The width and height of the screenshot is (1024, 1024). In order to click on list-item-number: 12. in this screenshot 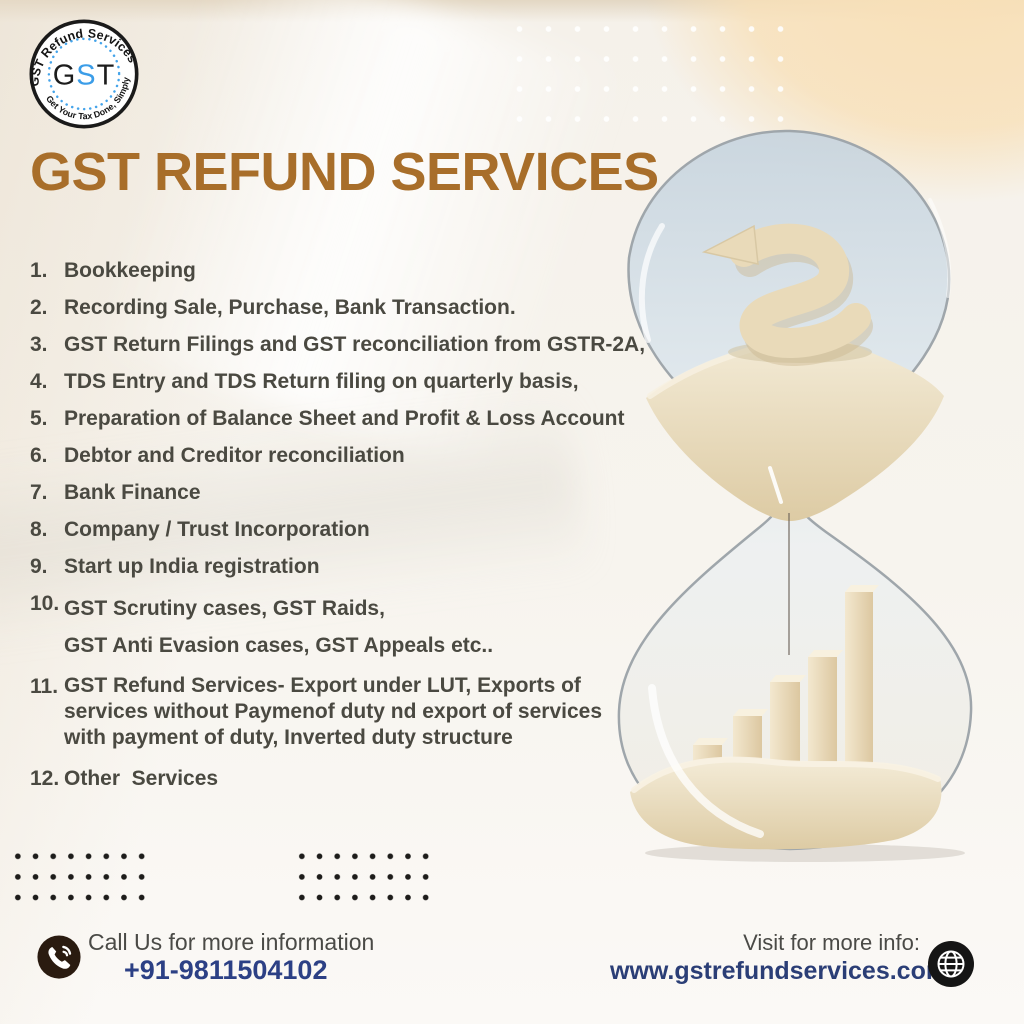, I will do `click(45, 778)`.